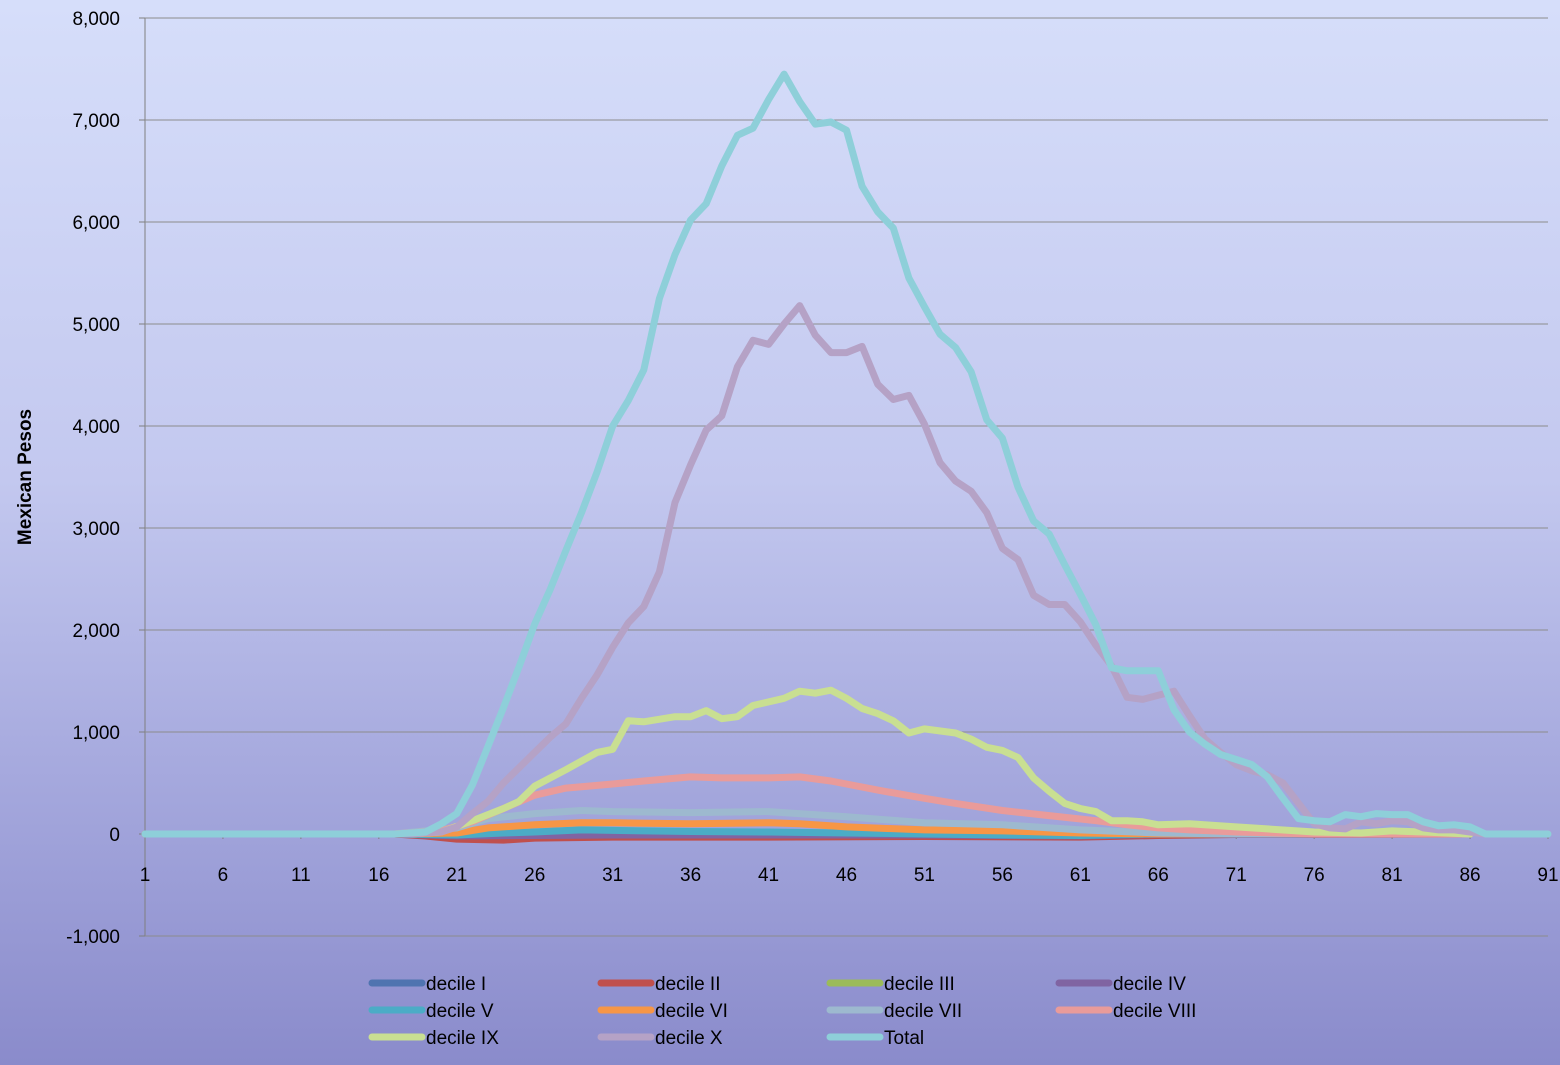 The width and height of the screenshot is (1560, 1065). Describe the element at coordinates (462, 1038) in the screenshot. I see `legend-label: decile IX` at that location.